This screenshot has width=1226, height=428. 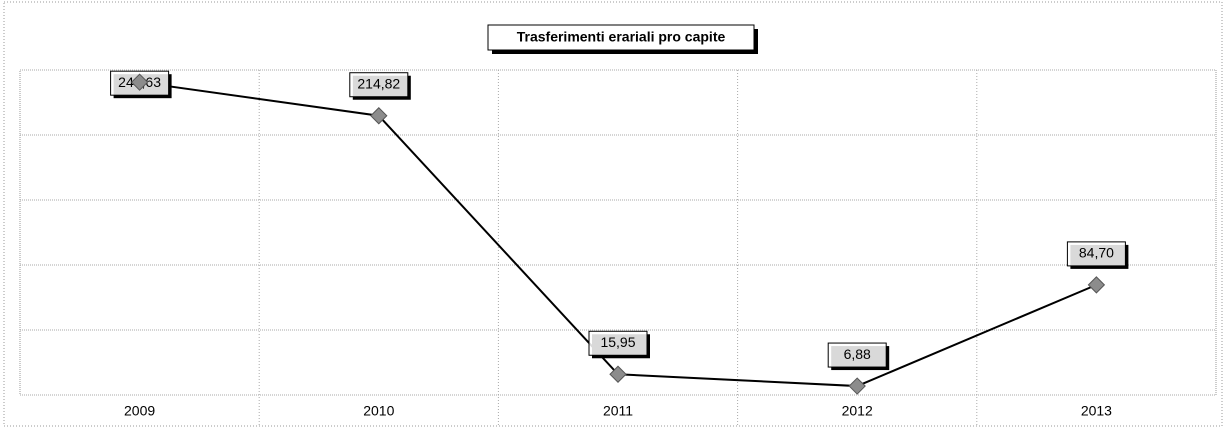 What do you see at coordinates (1096, 411) in the screenshot?
I see `x-tick-label: 2013` at bounding box center [1096, 411].